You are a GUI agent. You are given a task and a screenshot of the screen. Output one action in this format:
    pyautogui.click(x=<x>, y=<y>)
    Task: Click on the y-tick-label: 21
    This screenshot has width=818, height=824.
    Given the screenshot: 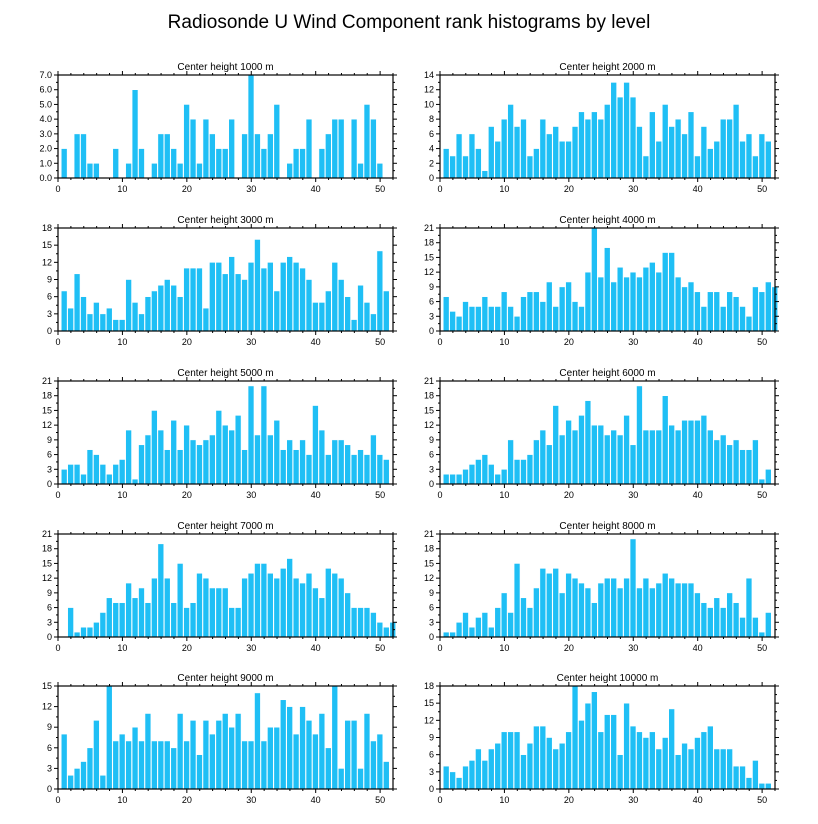 What is the action you would take?
    pyautogui.click(x=429, y=381)
    